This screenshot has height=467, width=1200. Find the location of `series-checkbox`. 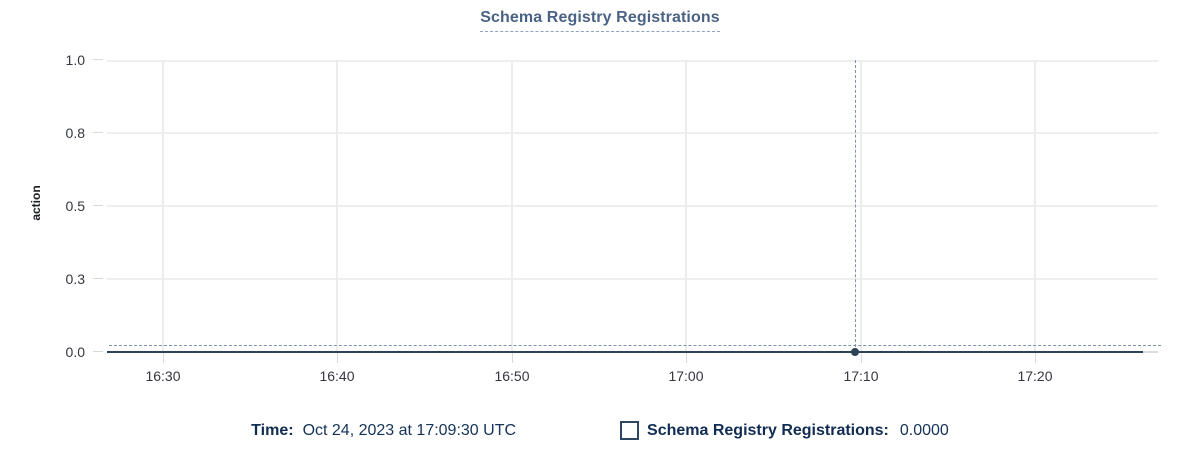

series-checkbox is located at coordinates (630, 430).